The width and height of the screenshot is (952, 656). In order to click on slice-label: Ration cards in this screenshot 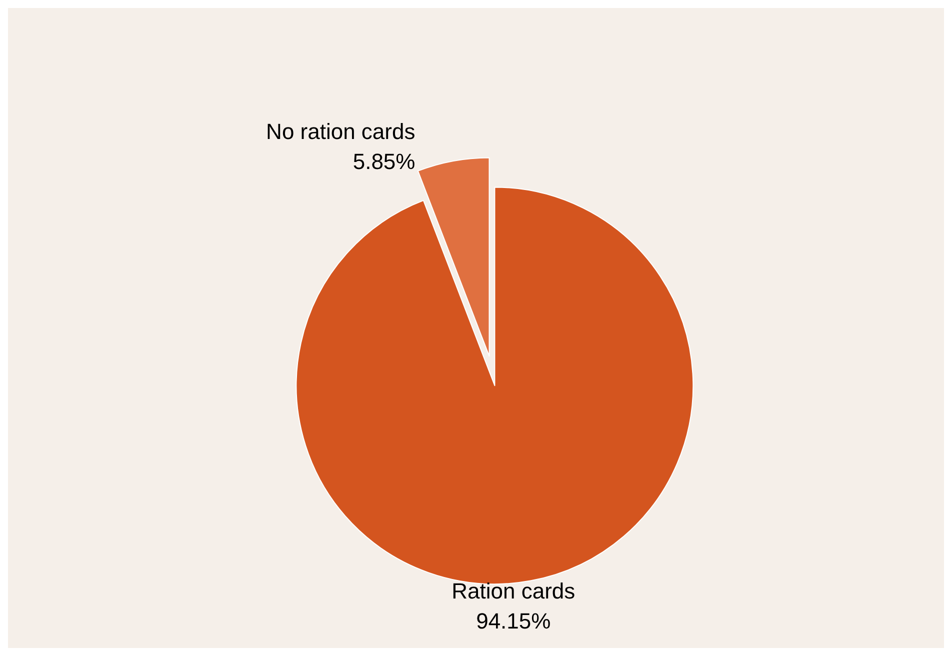, I will do `click(514, 591)`.